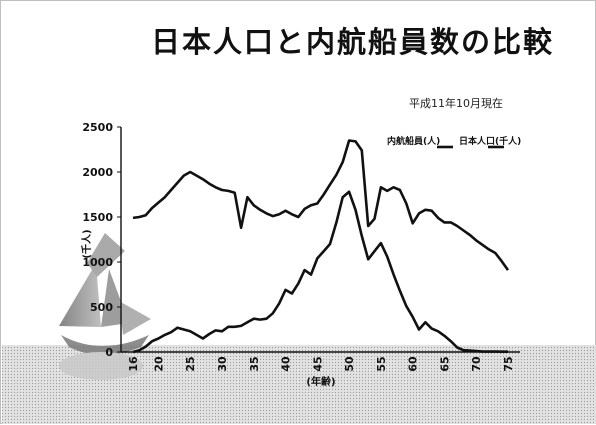 This screenshot has height=425, width=596. Describe the element at coordinates (444, 363) in the screenshot. I see `x-tick-label: 65` at that location.